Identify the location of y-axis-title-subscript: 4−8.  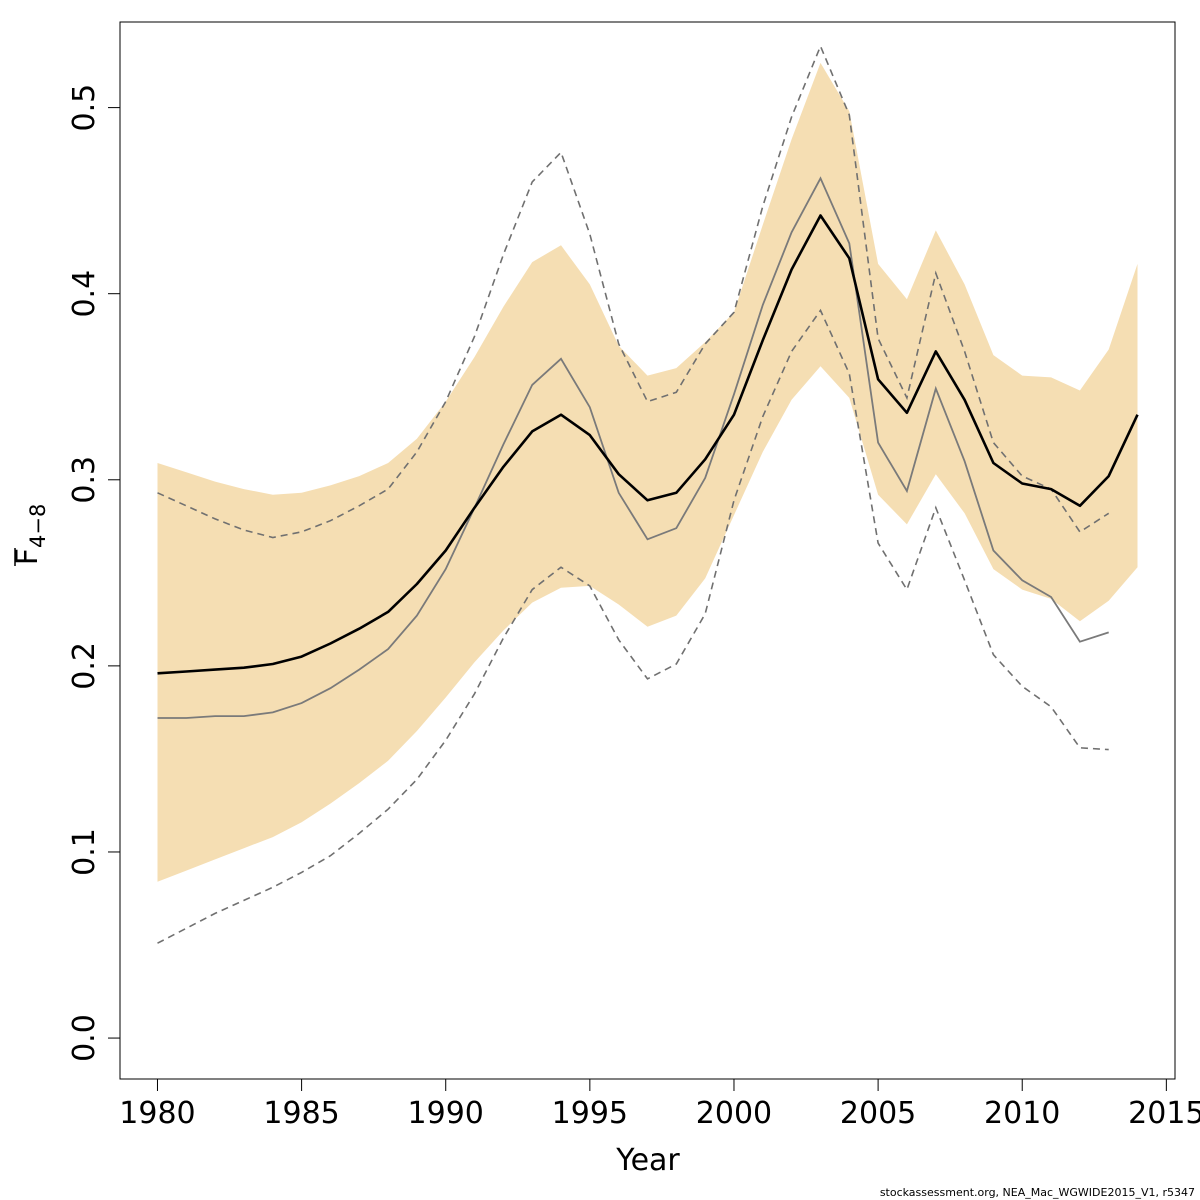
(38, 526).